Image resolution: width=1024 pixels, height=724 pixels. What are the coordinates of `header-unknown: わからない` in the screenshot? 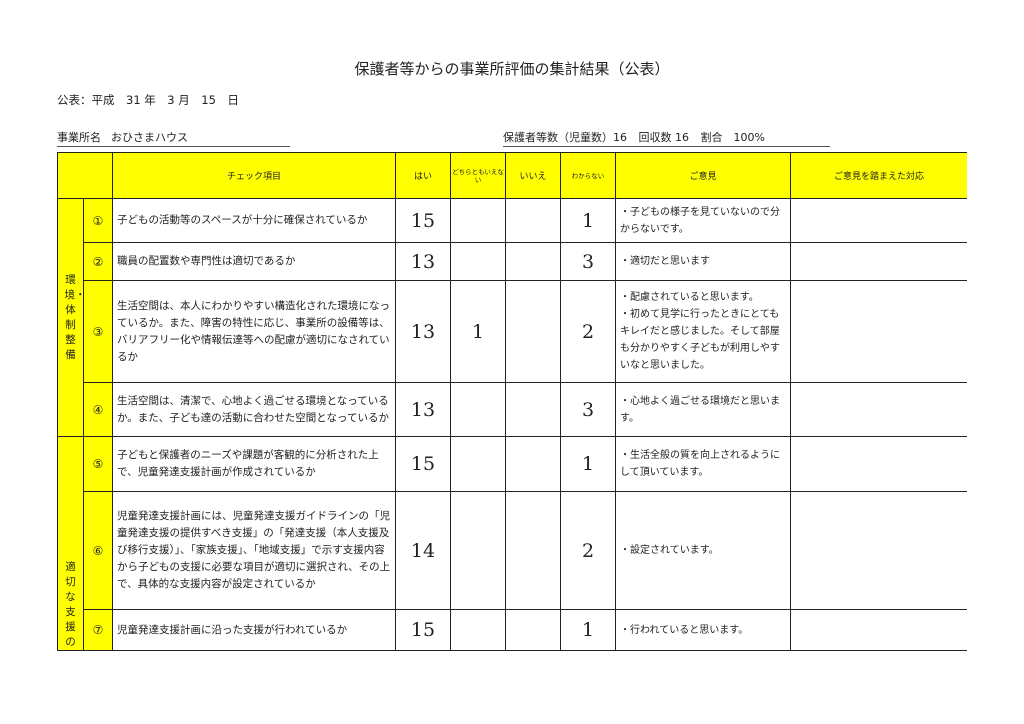 It's located at (588, 175).